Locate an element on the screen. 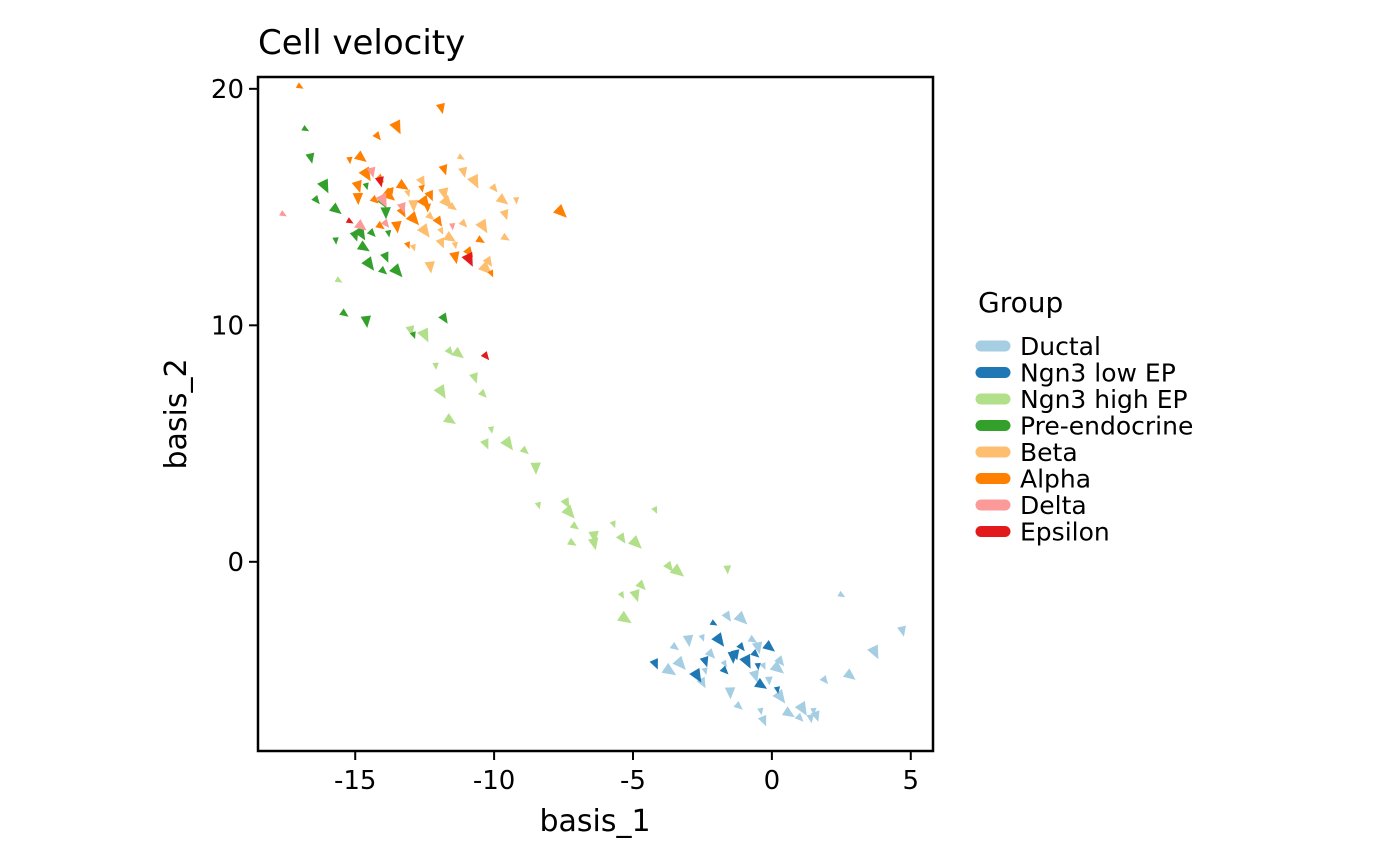  legend-label: Pre-endocrine is located at coordinates (1106, 426).